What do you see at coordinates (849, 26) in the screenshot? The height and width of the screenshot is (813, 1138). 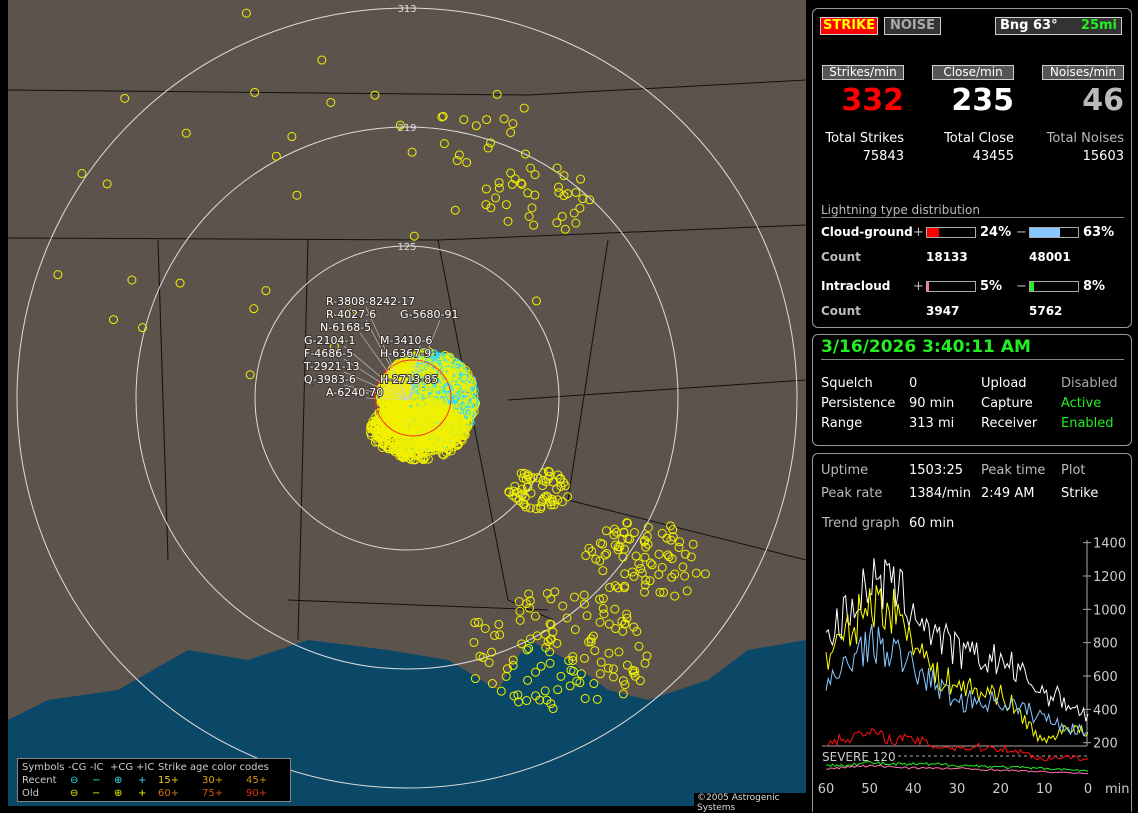 I see `strike-button: STRIKE` at bounding box center [849, 26].